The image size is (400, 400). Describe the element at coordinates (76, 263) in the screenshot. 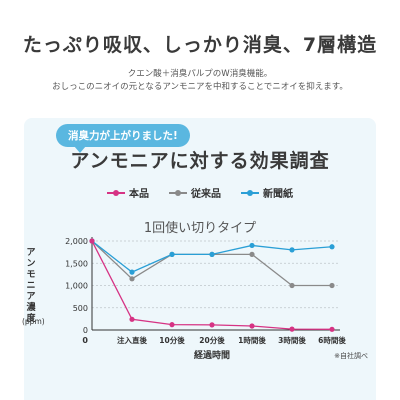

I see `y-tick-label-3: 1,500` at that location.